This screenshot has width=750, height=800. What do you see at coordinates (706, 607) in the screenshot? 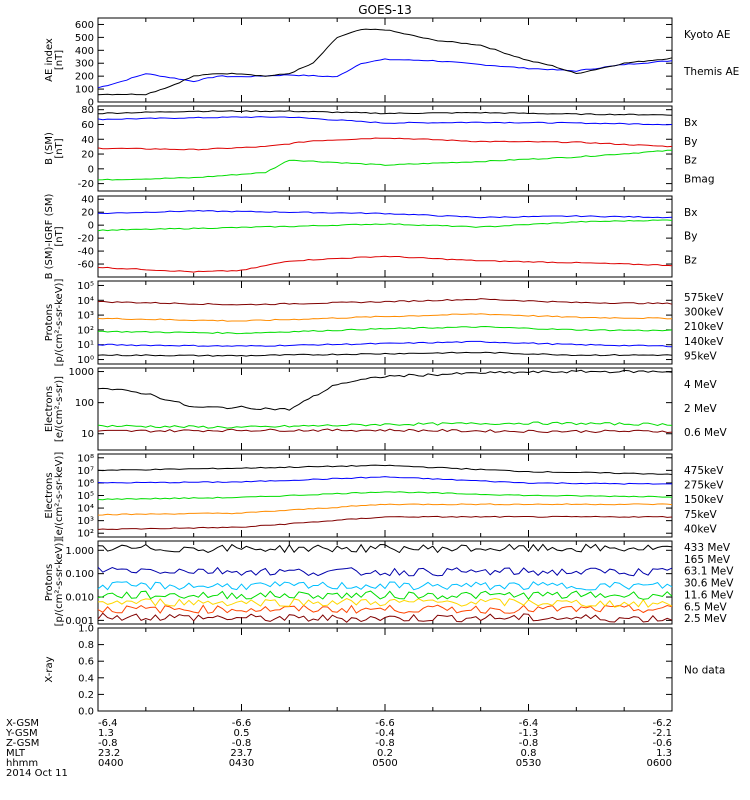
I see `legend-entry: 6.5 MeV` at bounding box center [706, 607].